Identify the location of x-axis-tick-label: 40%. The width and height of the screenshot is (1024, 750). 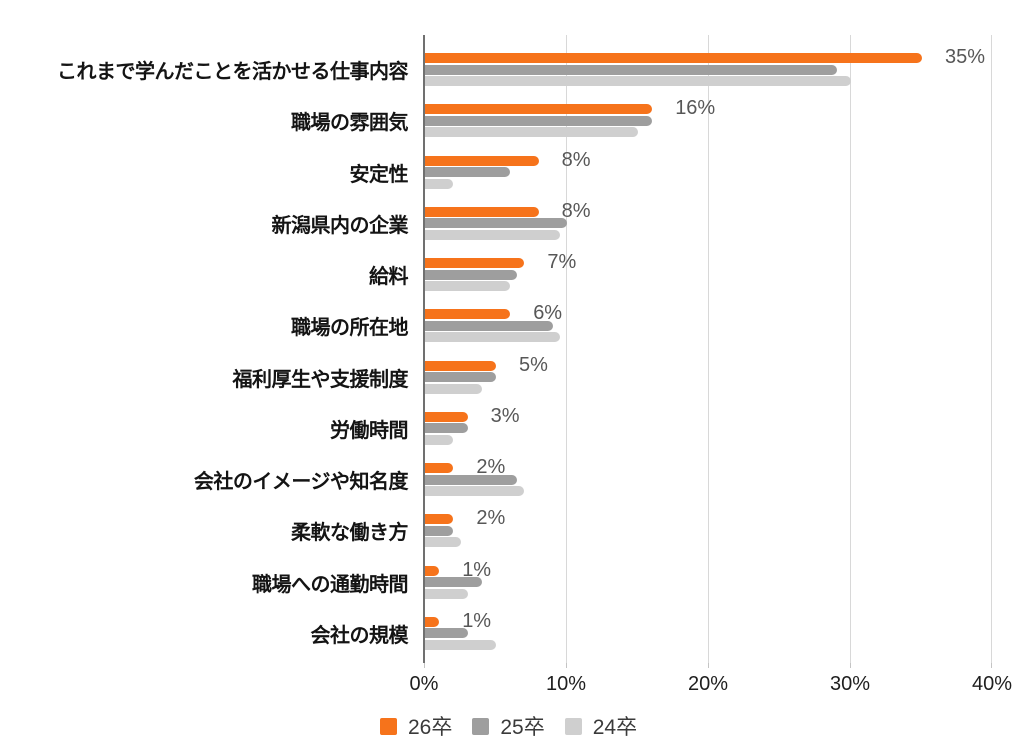
(992, 684).